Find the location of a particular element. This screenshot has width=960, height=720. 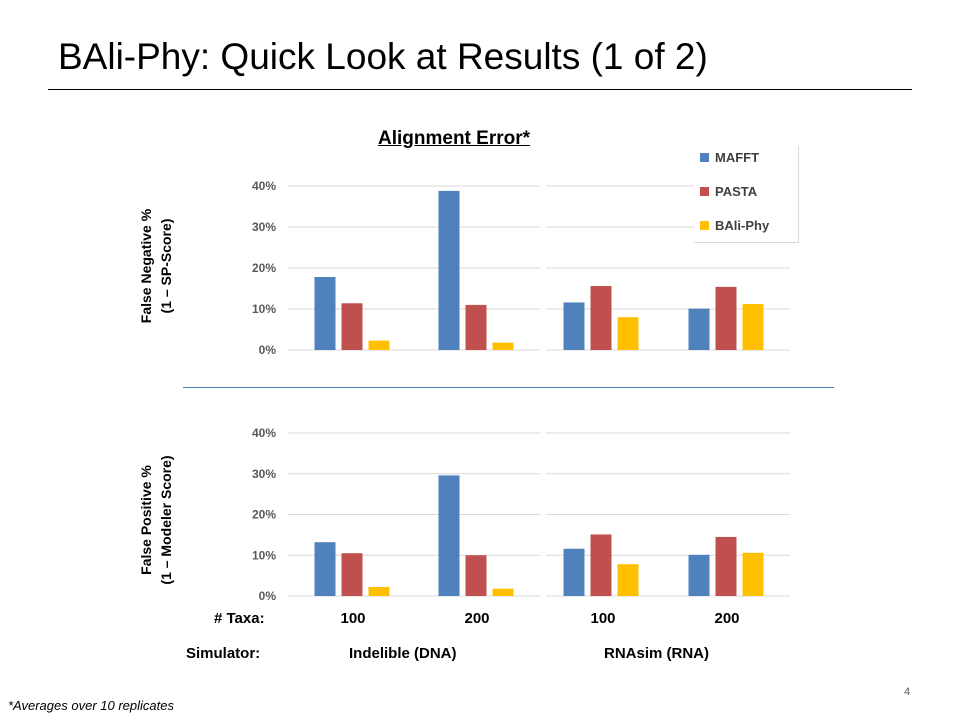

footnote: *Averages over 10 replicates is located at coordinates (91, 705).